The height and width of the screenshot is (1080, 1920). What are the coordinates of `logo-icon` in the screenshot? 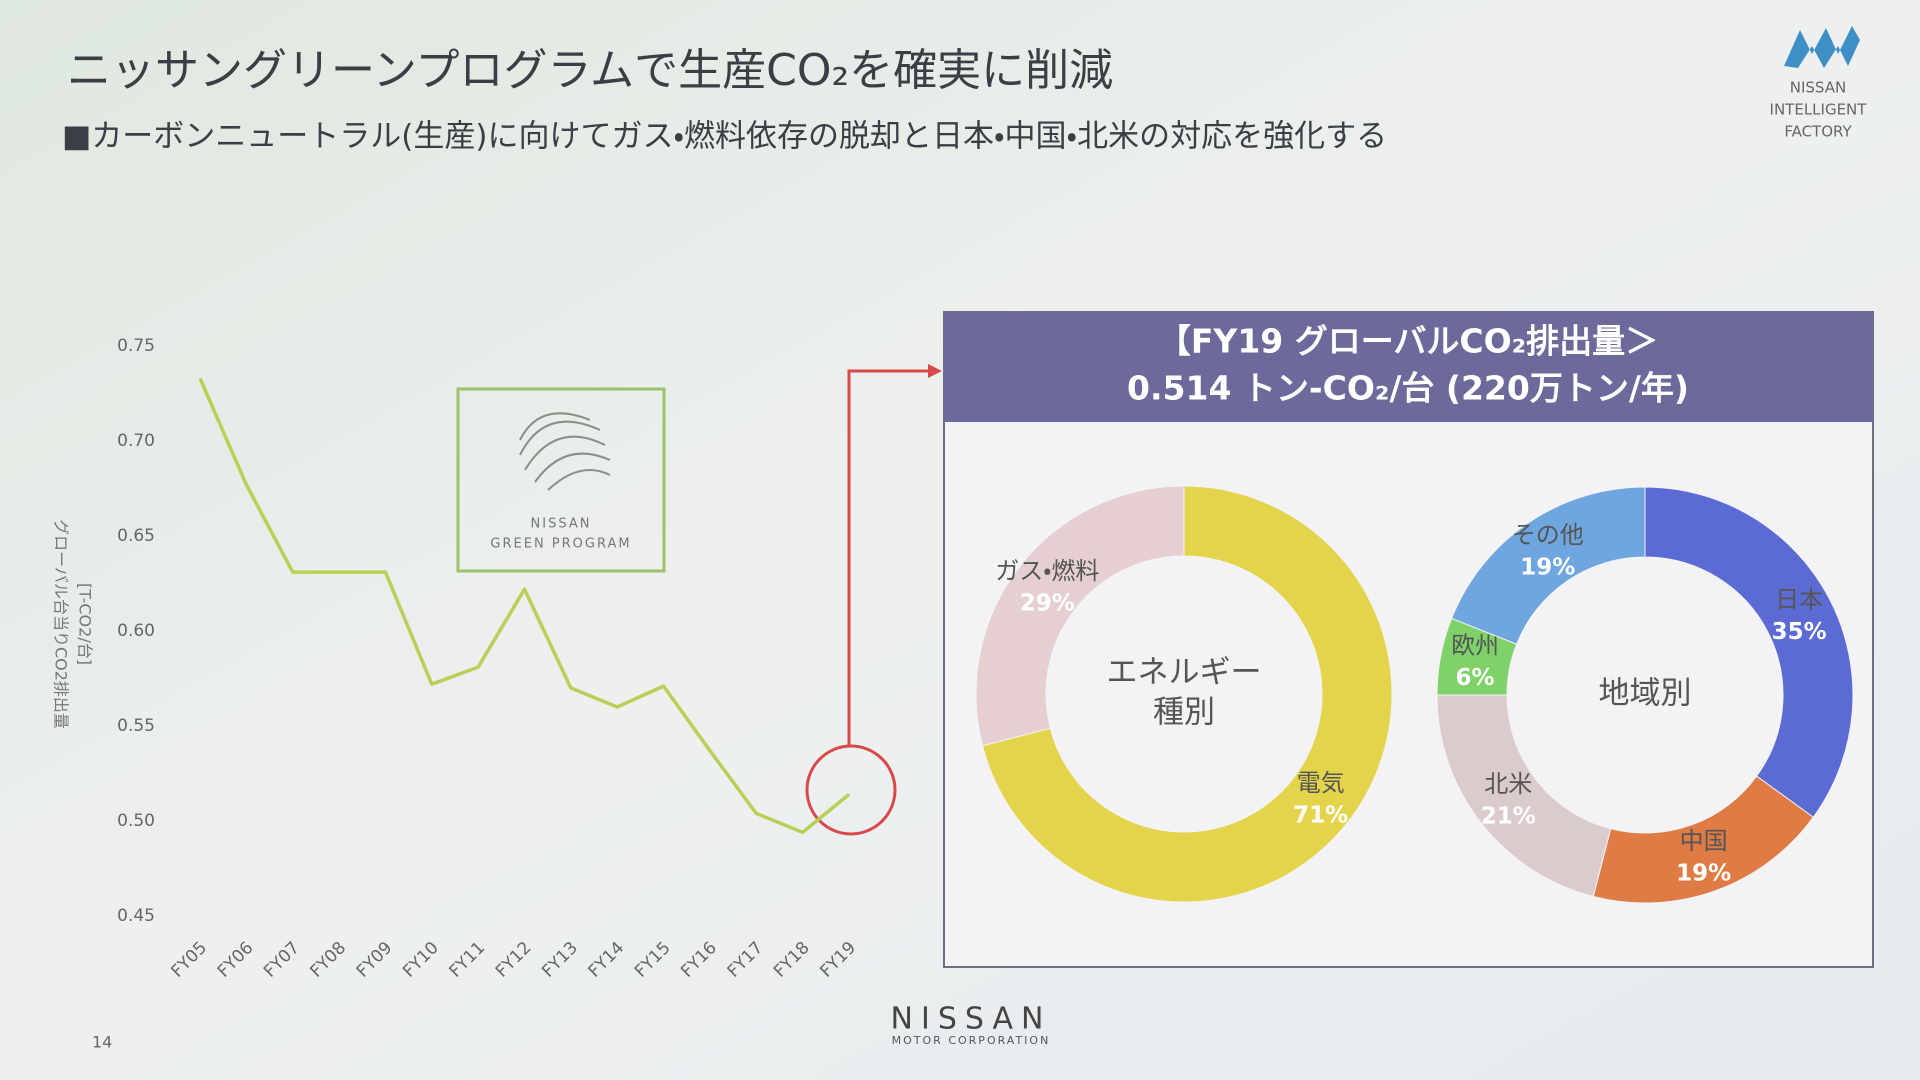 It's located at (1822, 47).